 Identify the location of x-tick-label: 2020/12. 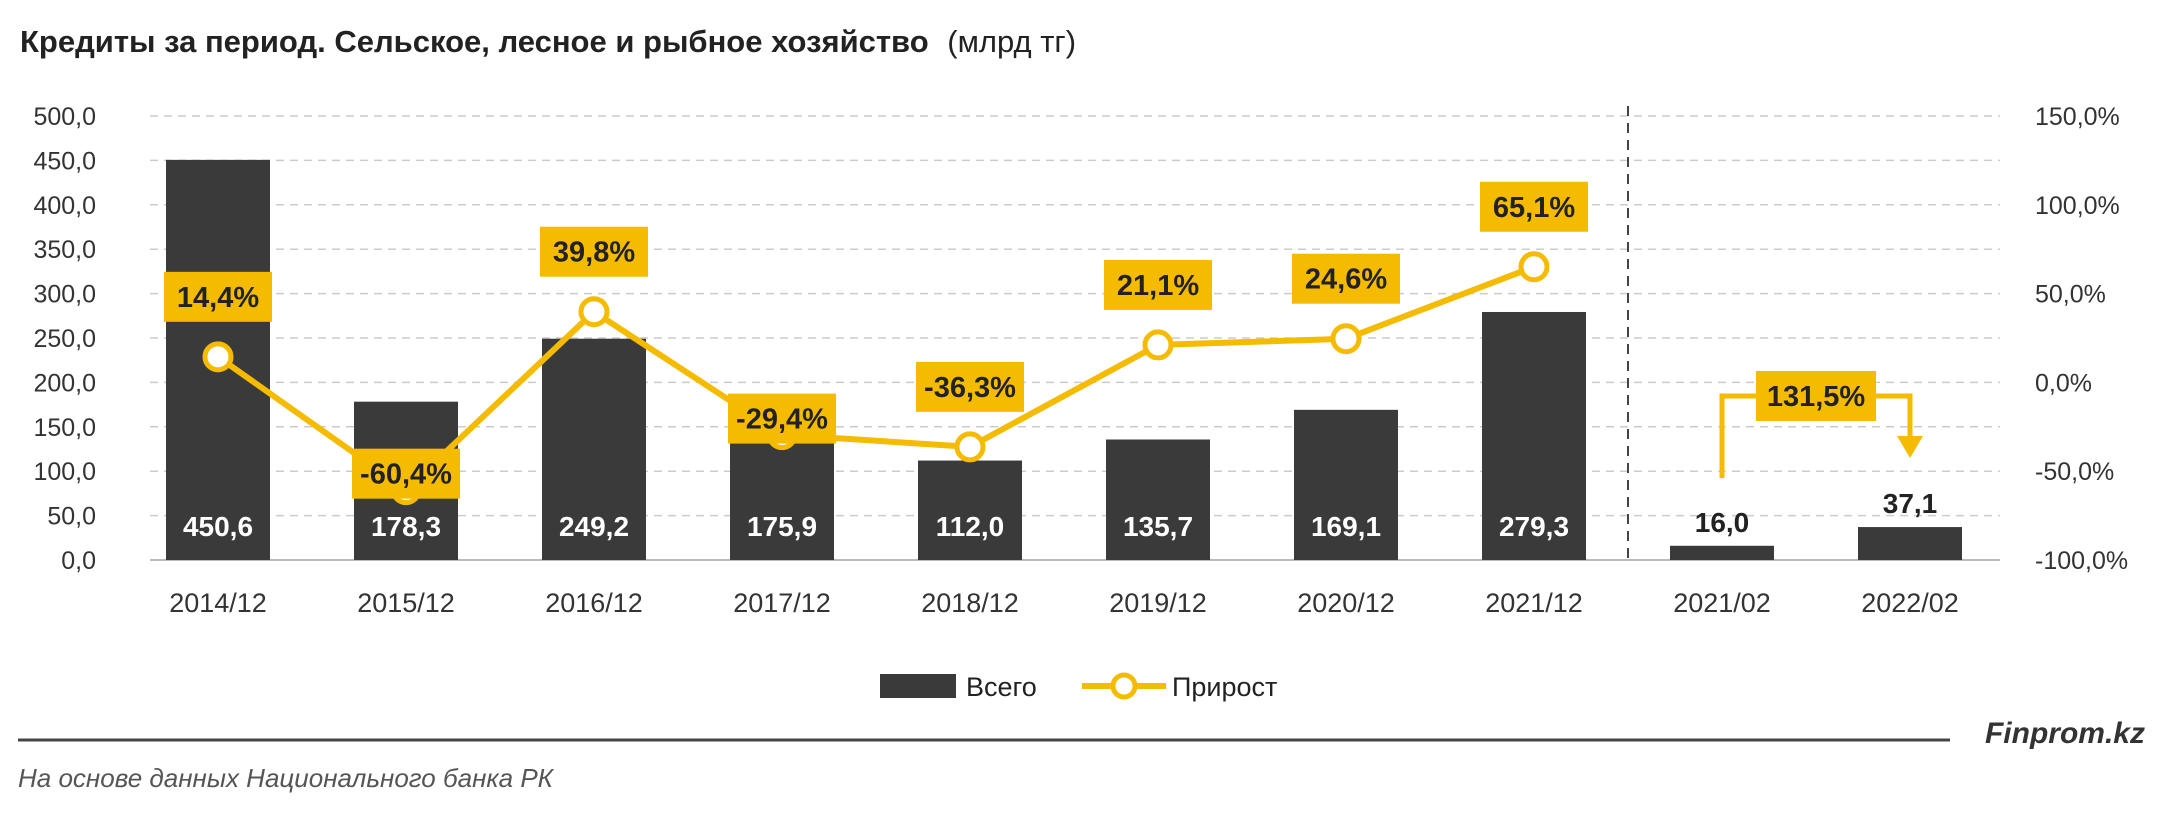
(1346, 603).